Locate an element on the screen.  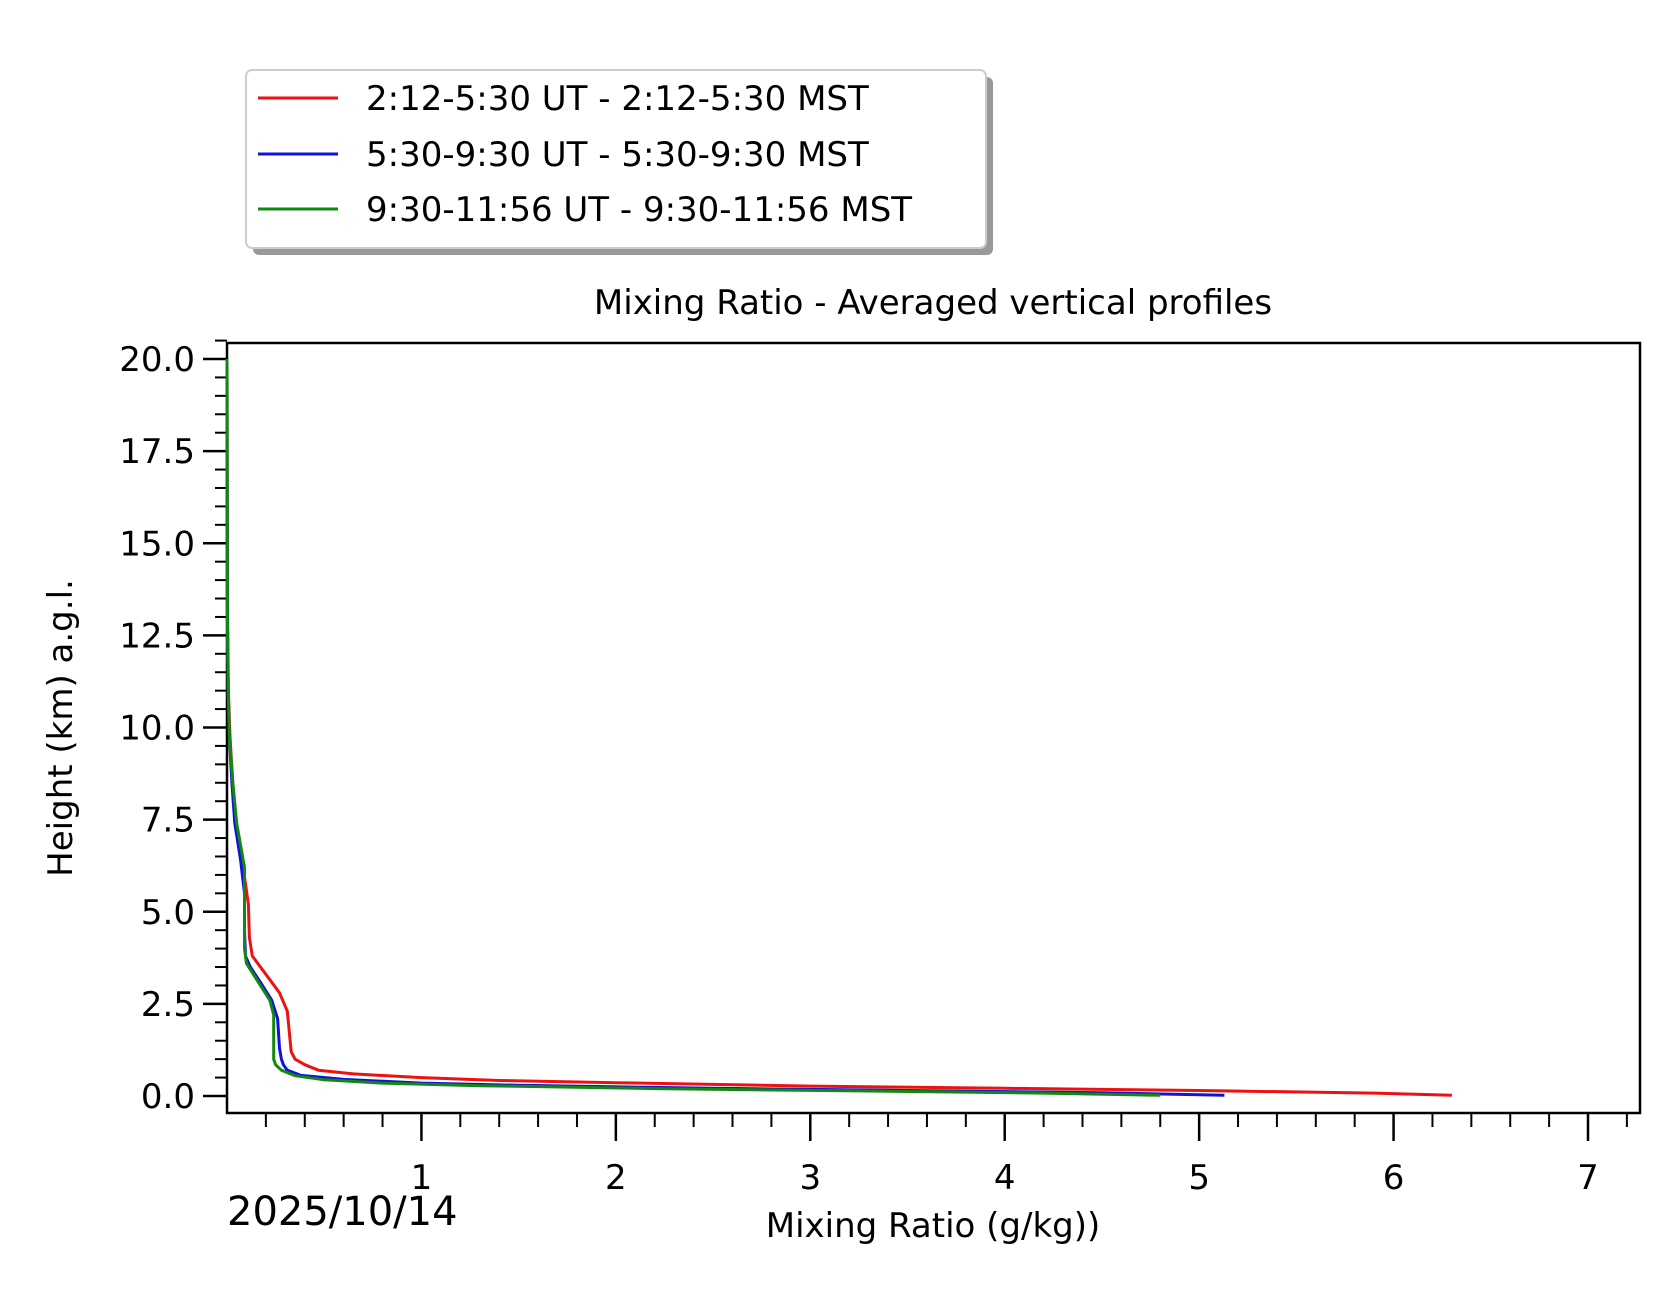
x-axis-label: Mixing Ratio (g/kg)) is located at coordinates (933, 1226).